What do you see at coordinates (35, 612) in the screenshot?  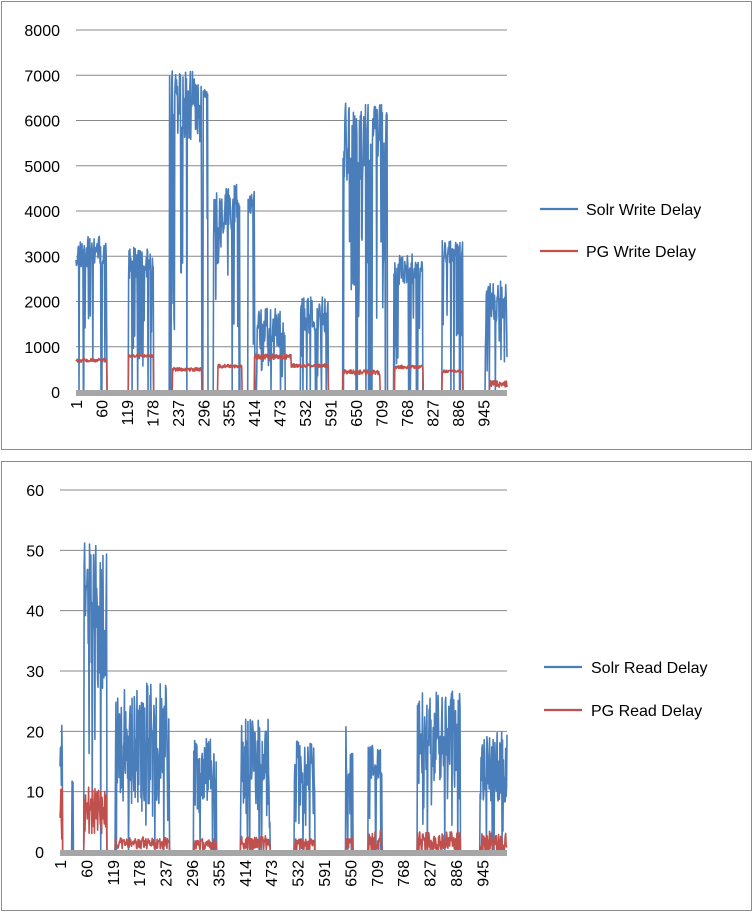 I see `read-y-tick-label: 40` at bounding box center [35, 612].